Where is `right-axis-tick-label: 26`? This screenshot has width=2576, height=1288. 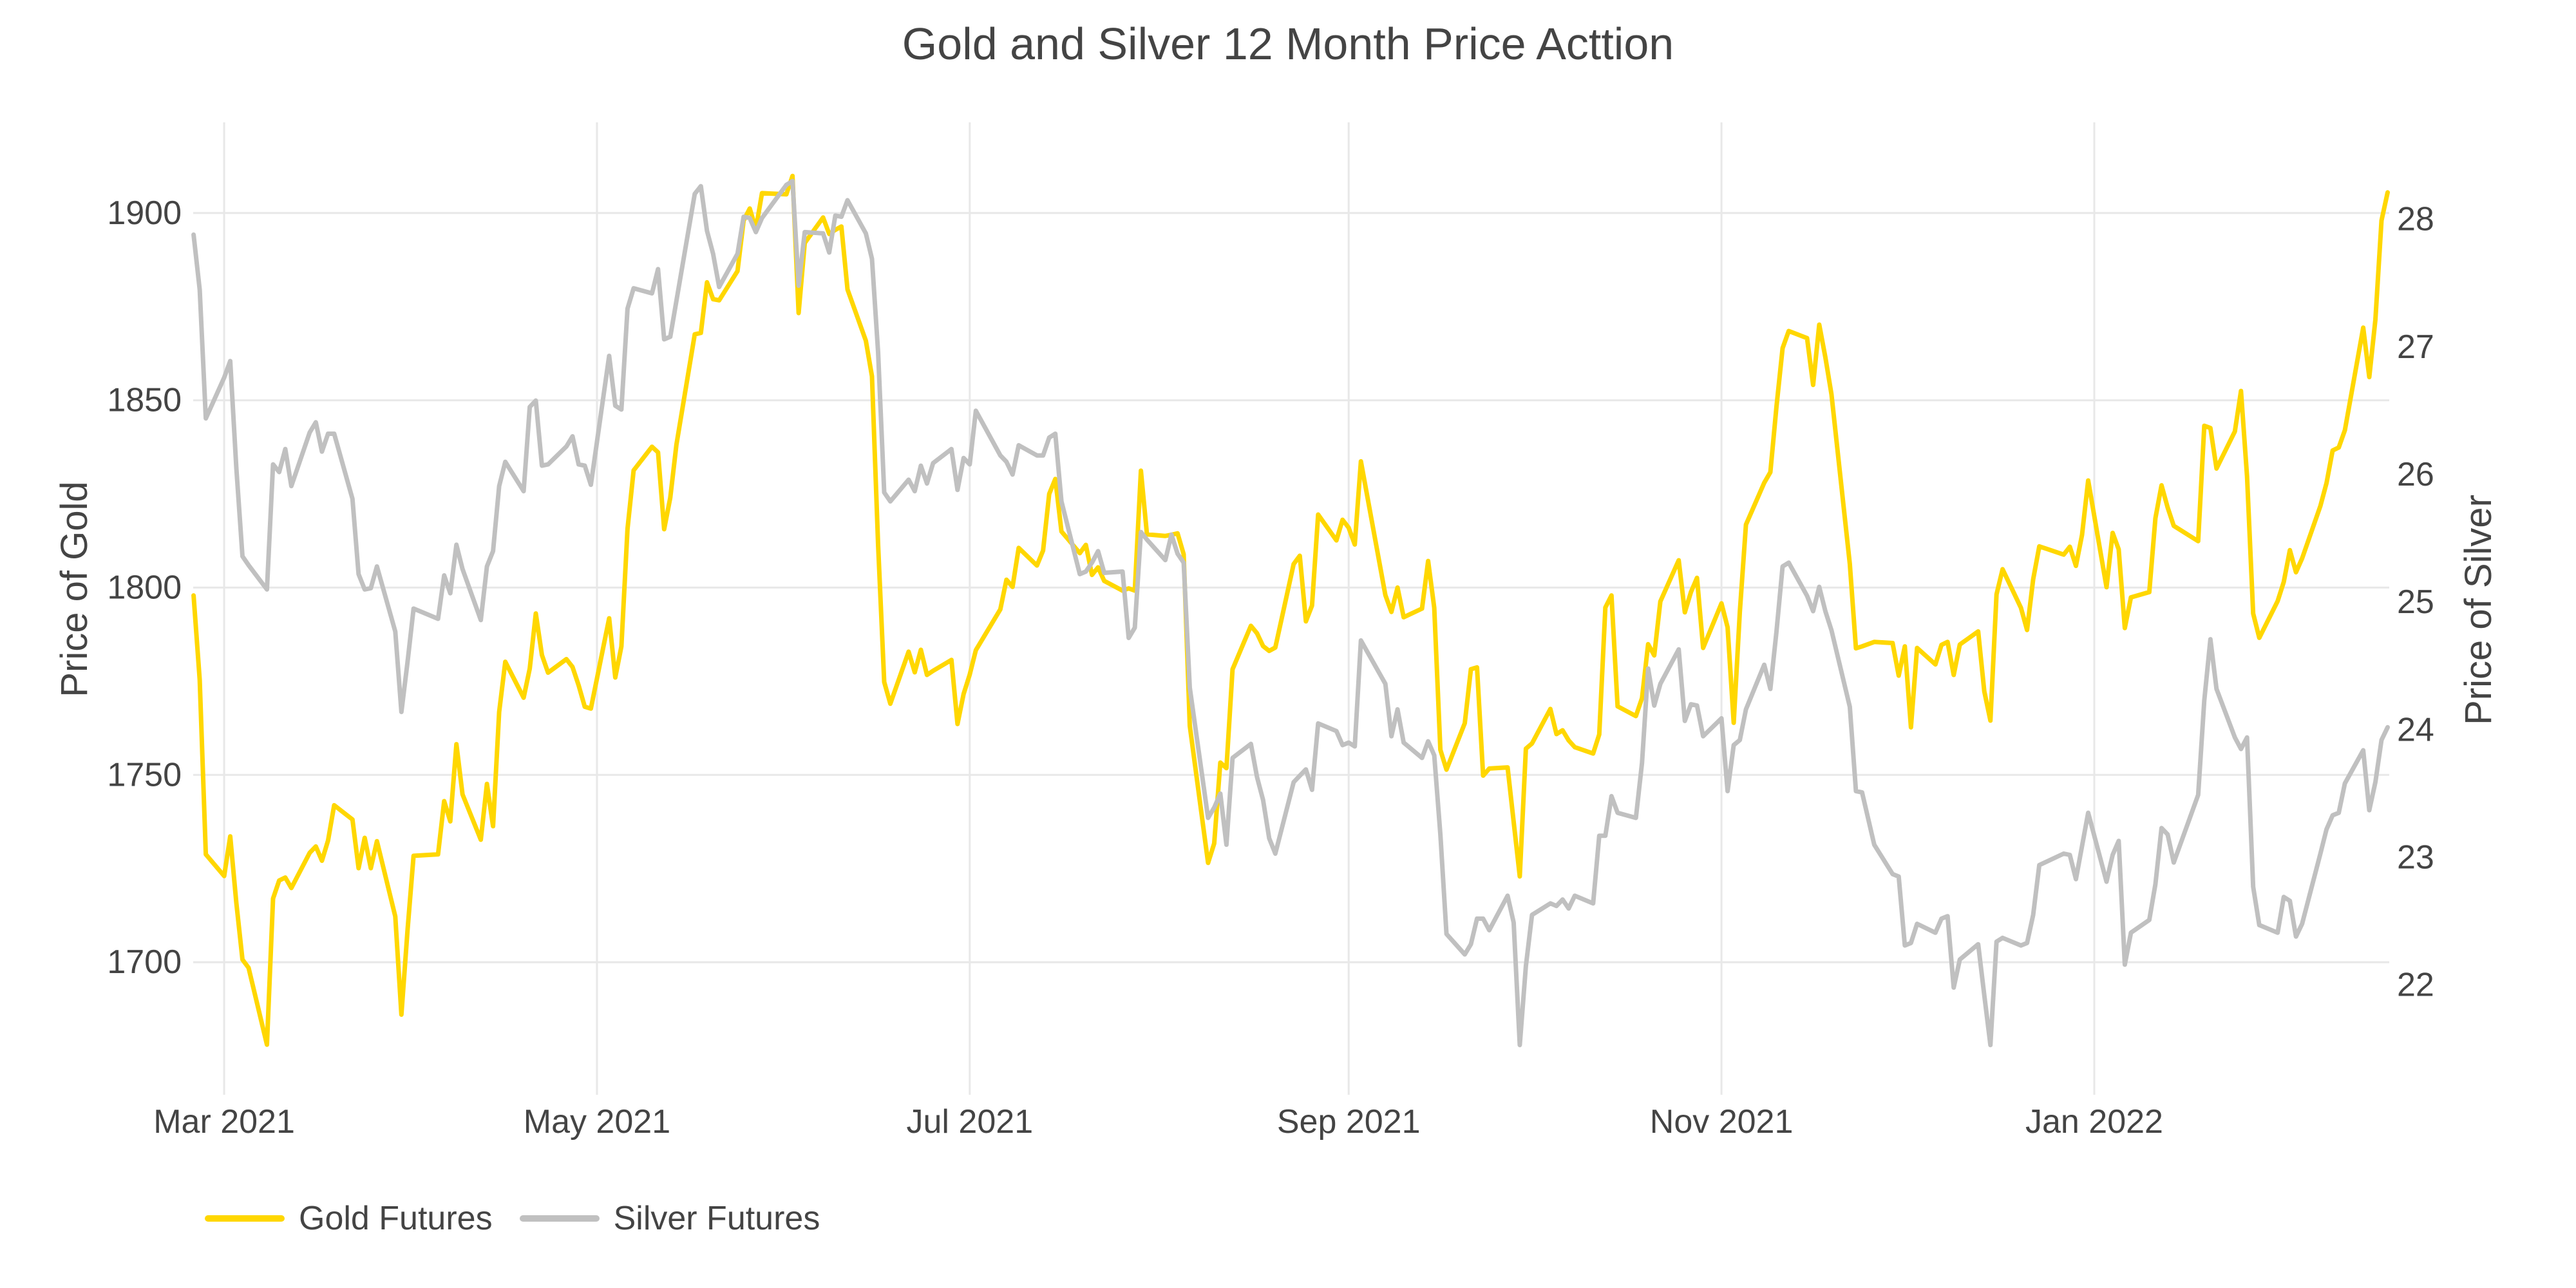
right-axis-tick-label: 26 is located at coordinates (2415, 475).